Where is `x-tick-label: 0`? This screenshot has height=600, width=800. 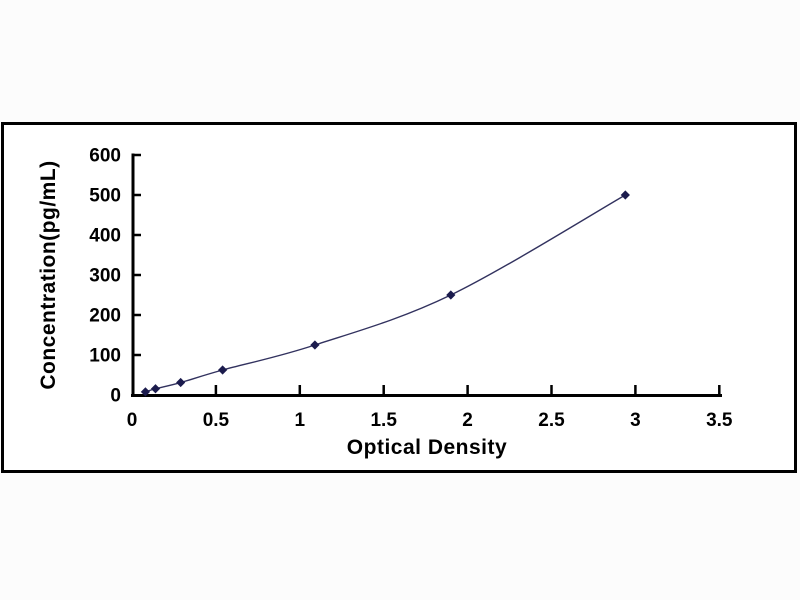 x-tick-label: 0 is located at coordinates (132, 420).